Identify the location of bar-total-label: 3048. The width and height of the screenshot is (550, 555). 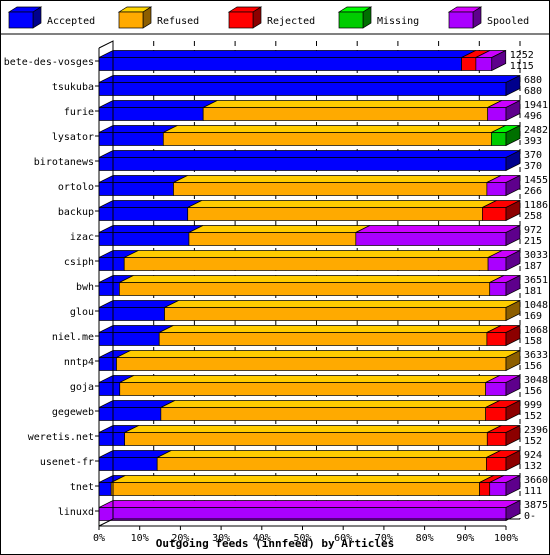
(536, 380).